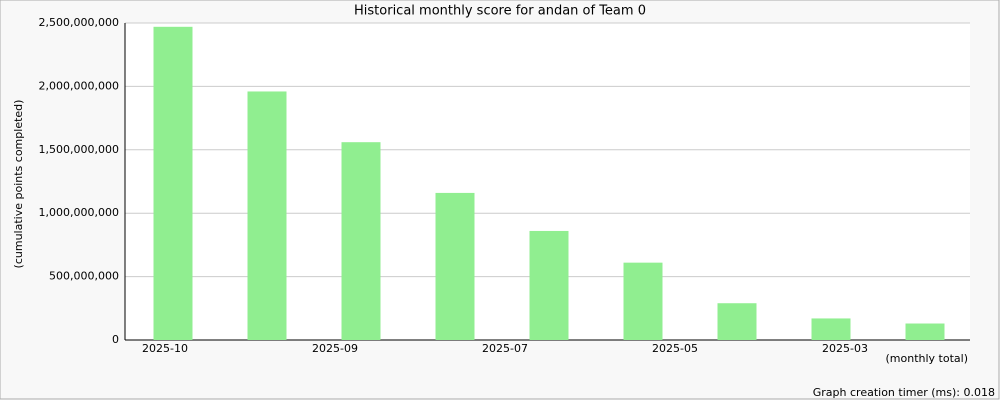 This screenshot has width=1000, height=400. What do you see at coordinates (505, 348) in the screenshot?
I see `x-tick-label: 2025-07` at bounding box center [505, 348].